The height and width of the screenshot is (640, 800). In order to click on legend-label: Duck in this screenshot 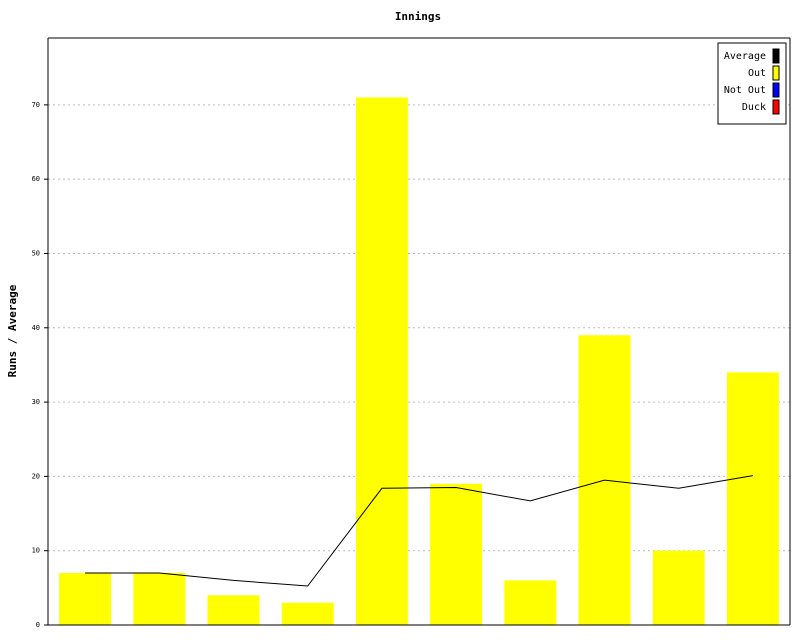, I will do `click(754, 107)`.